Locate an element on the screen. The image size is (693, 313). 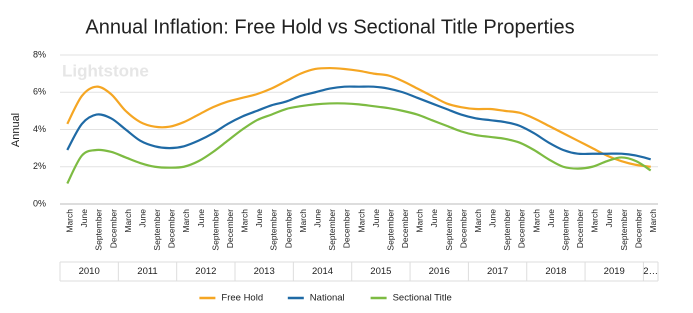
x-group-label: 2012 is located at coordinates (205, 271).